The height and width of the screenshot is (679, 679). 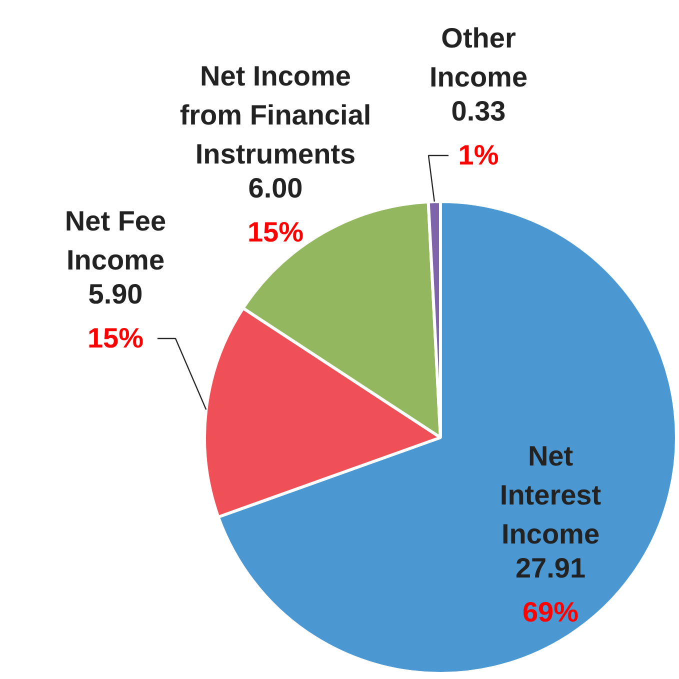 What do you see at coordinates (551, 495) in the screenshot?
I see `slice-label: Net Interest Income` at bounding box center [551, 495].